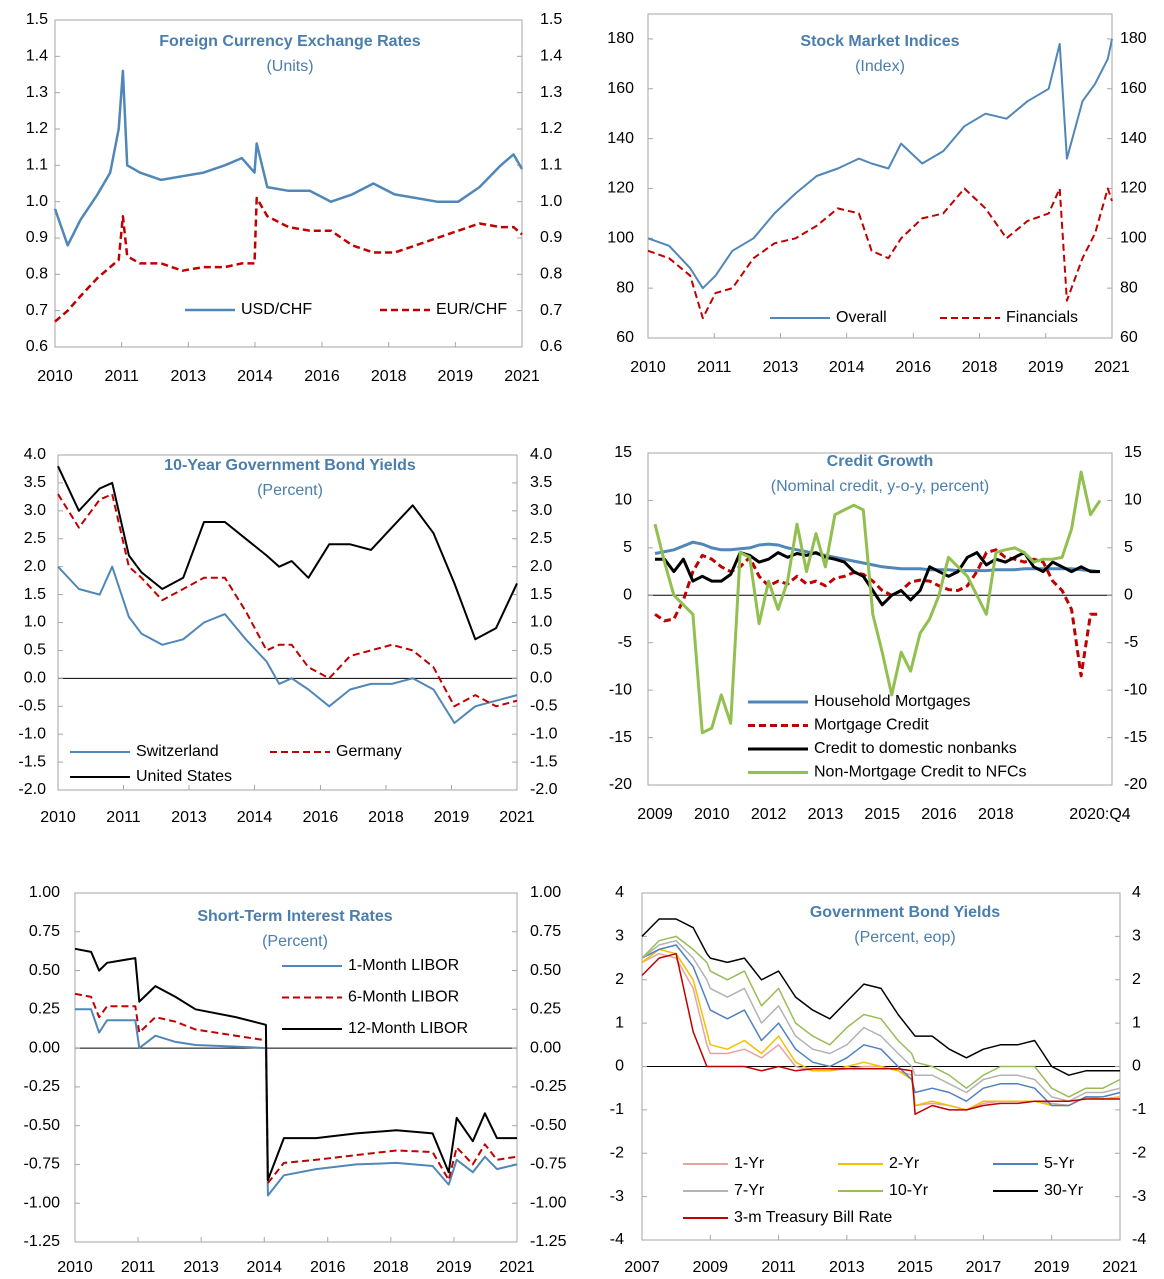  What do you see at coordinates (37, 128) in the screenshot?
I see `y-tick-label: 1.2` at bounding box center [37, 128].